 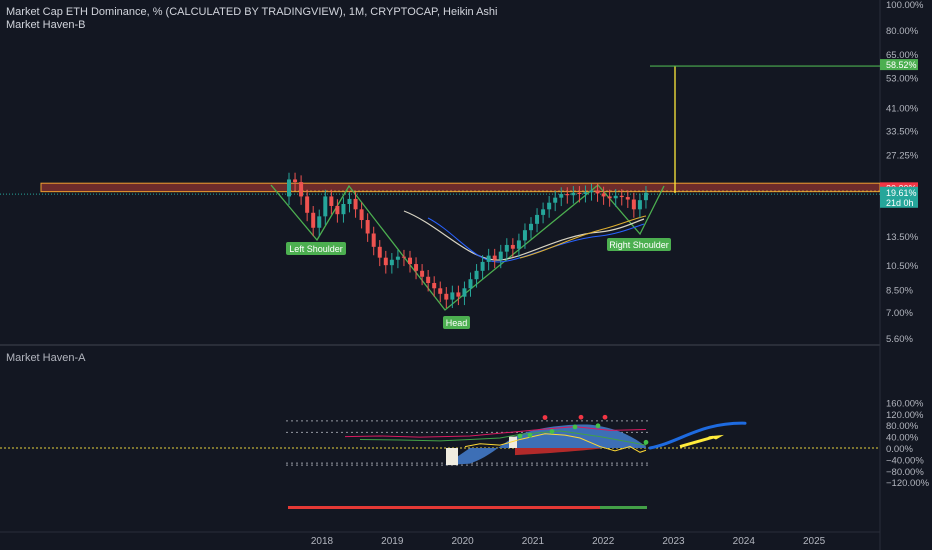 What do you see at coordinates (557, 452) in the screenshot?
I see `osc-red-area` at bounding box center [557, 452].